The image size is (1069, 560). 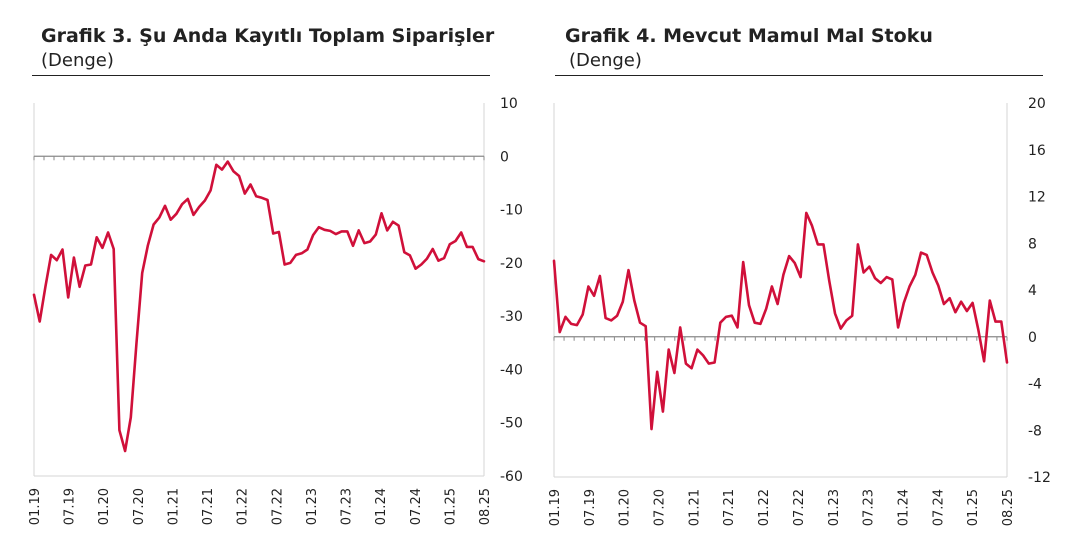 What do you see at coordinates (1037, 151) in the screenshot?
I see `y-tick-label: 16` at bounding box center [1037, 151].